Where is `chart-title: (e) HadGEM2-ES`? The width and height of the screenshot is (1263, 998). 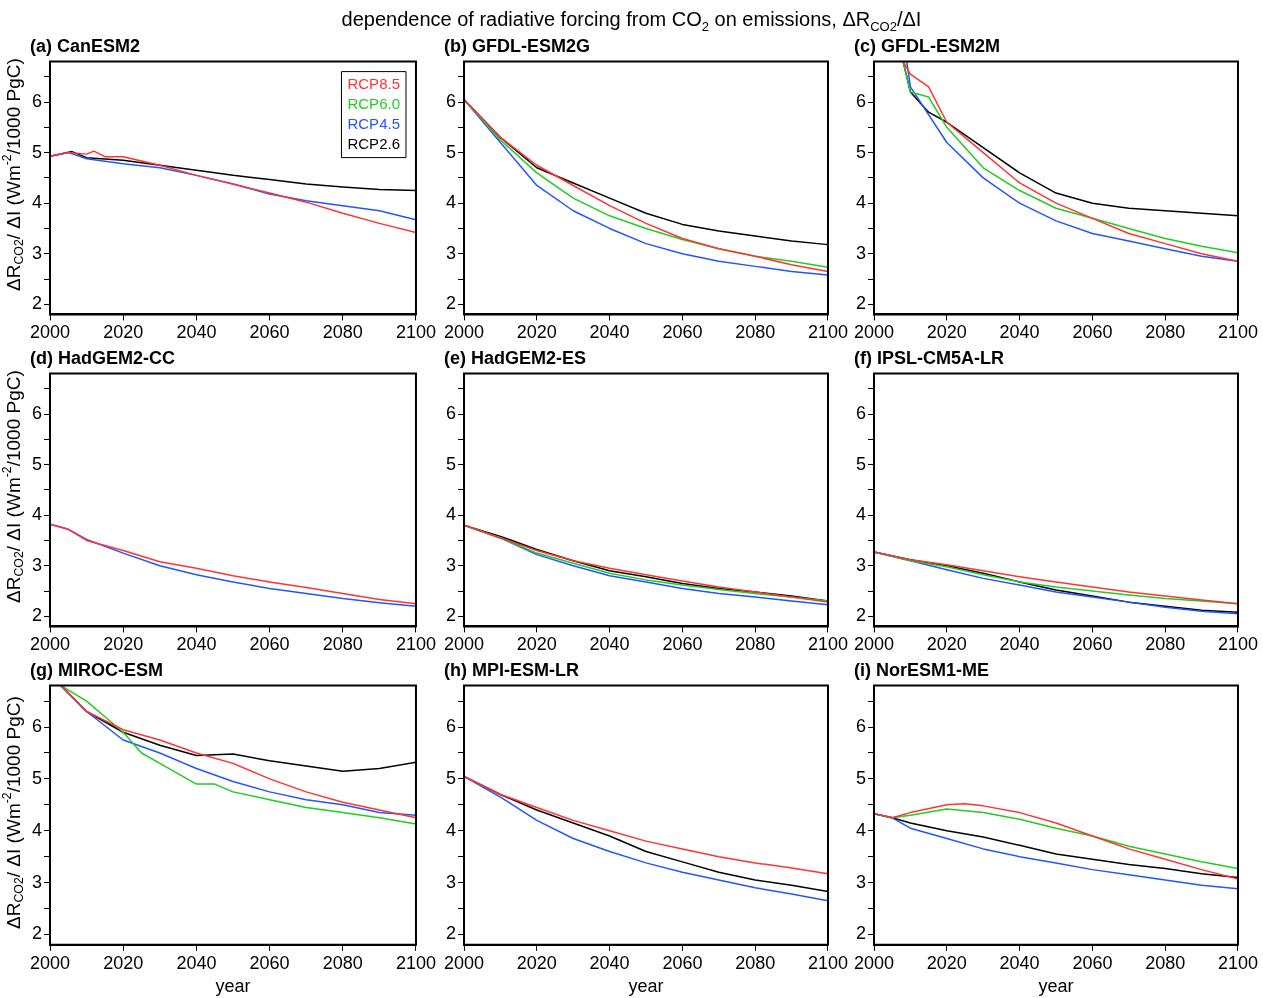 chart-title: (e) HadGEM2-ES is located at coordinates (515, 357).